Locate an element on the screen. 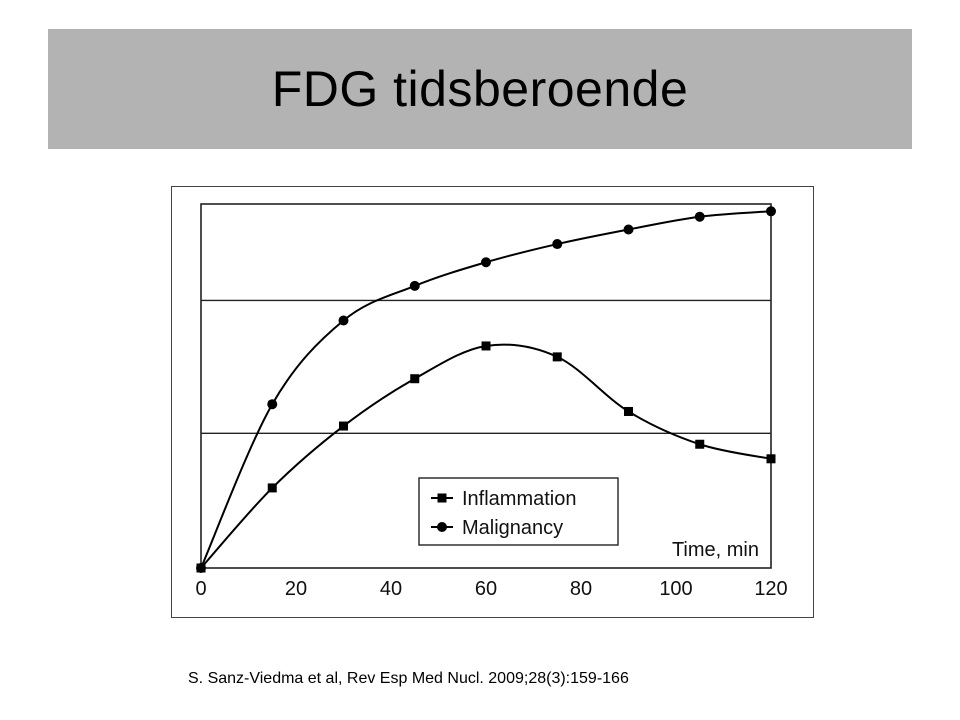 The height and width of the screenshot is (720, 960). legend-label-malignancy: Malignancy is located at coordinates (512, 528).